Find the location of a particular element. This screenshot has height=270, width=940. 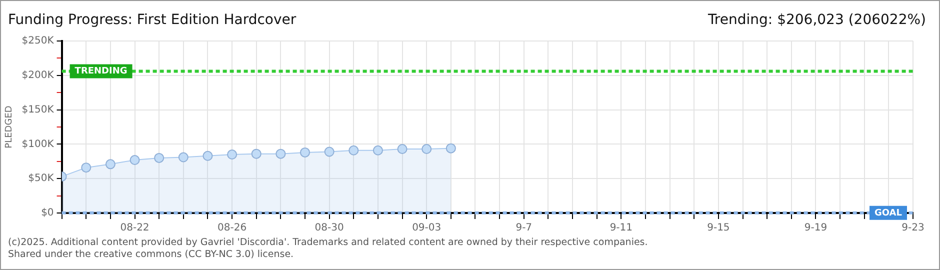

x-tick-label: 9-11 is located at coordinates (621, 228).